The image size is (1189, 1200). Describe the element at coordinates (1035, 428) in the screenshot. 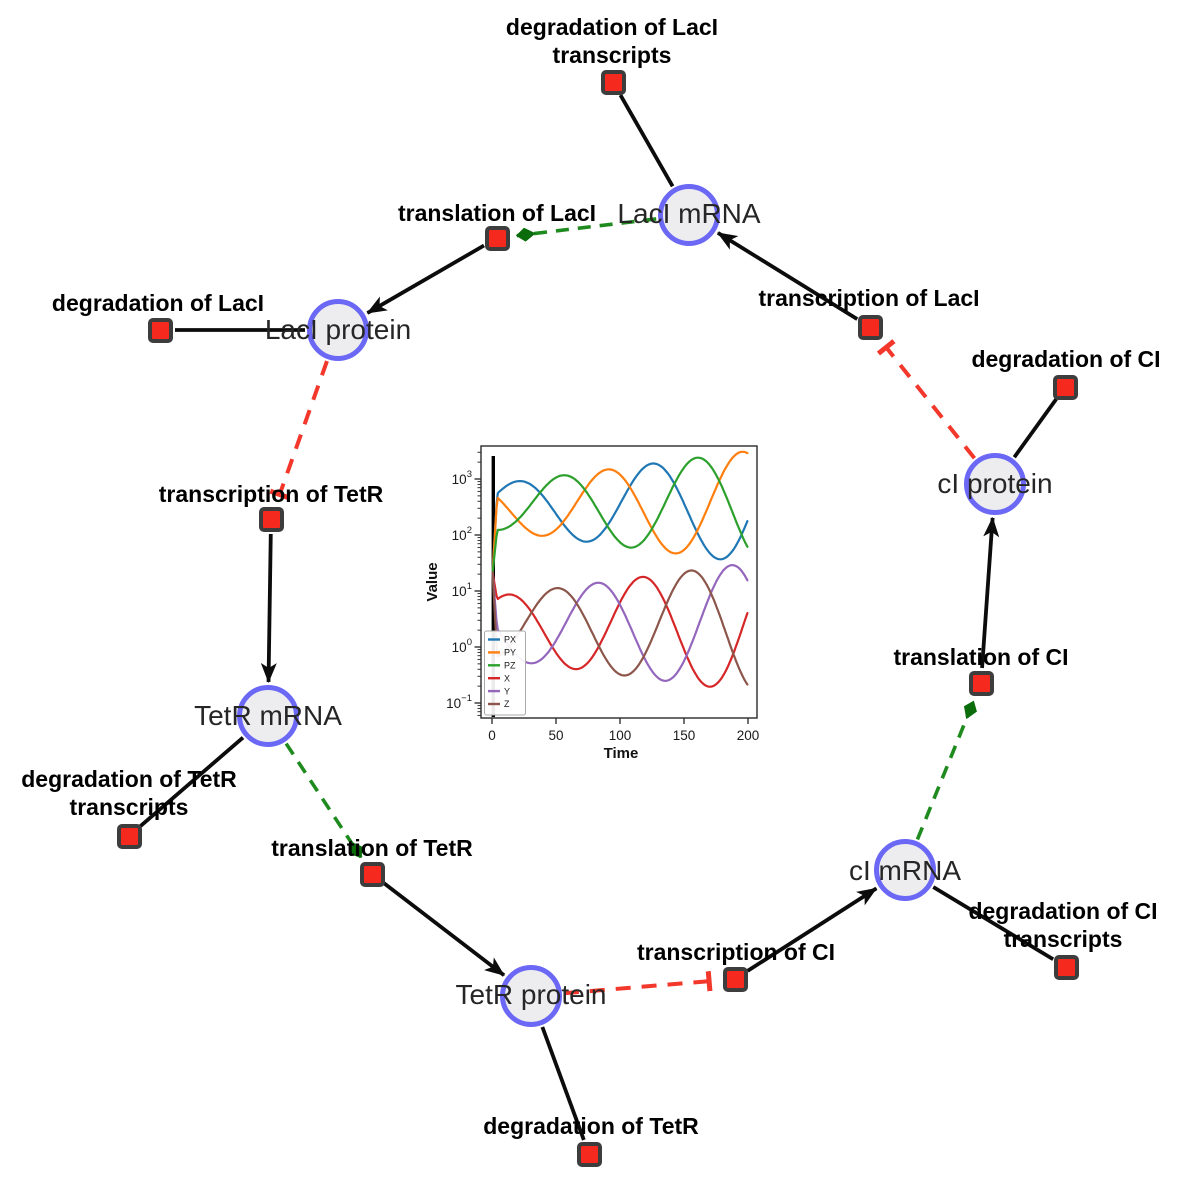

I see `edge-ci-protein-to-deg-ci` at that location.